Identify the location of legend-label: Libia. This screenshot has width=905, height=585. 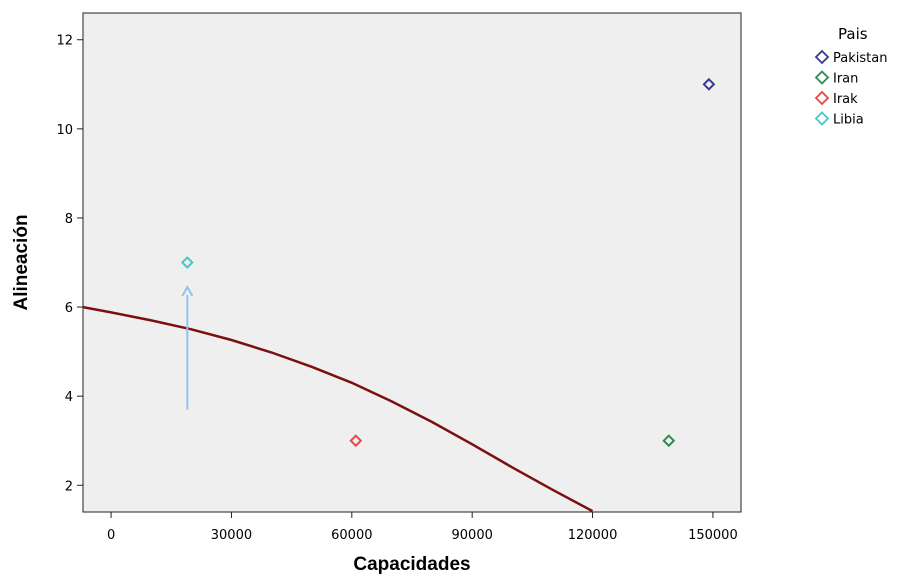
(848, 120).